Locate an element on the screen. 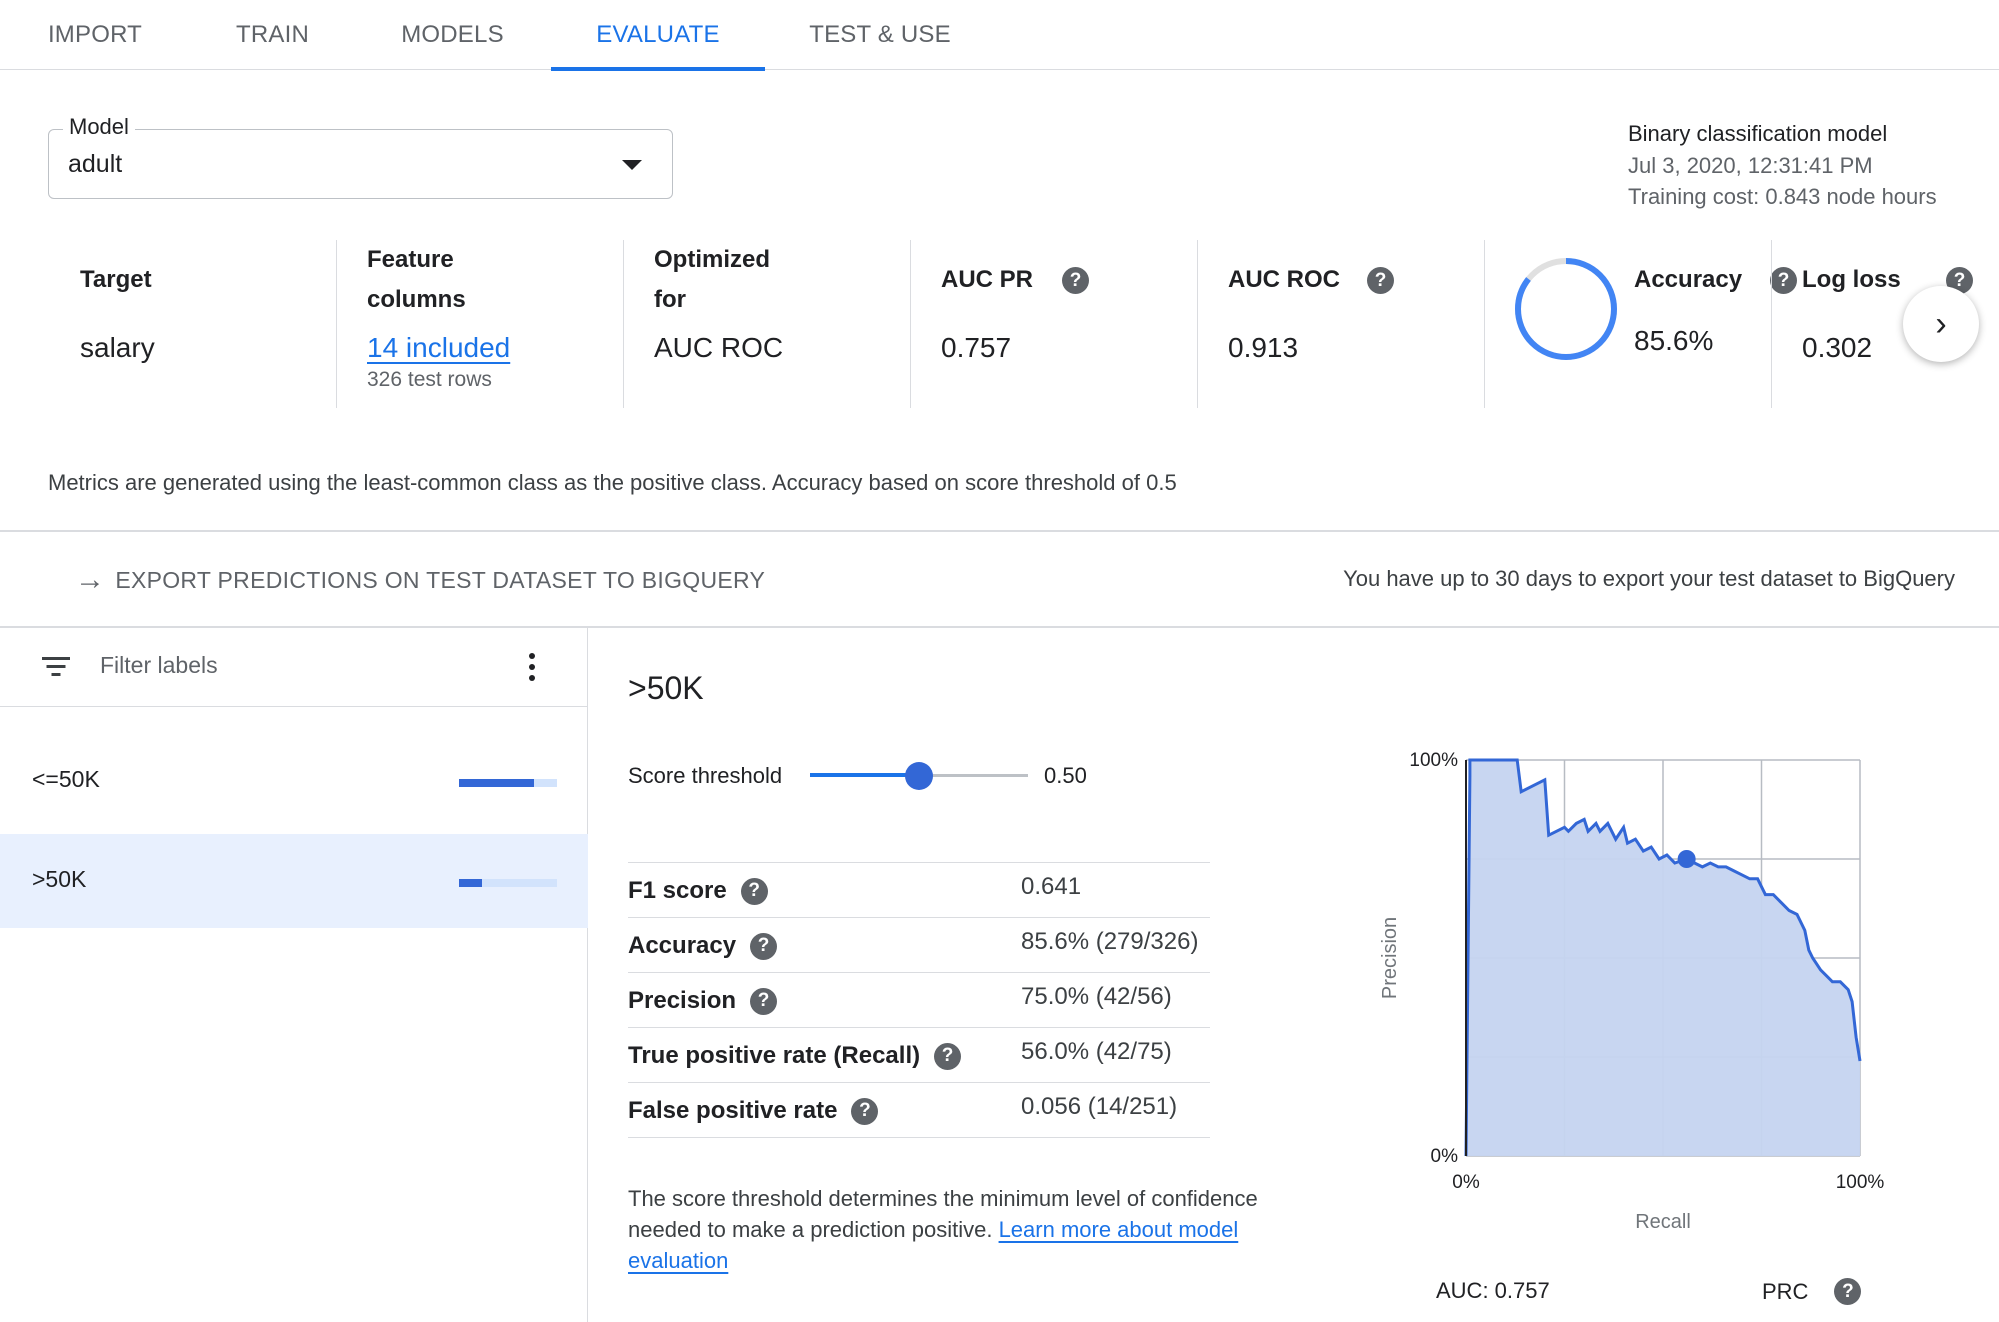  x-tick-label: 0% is located at coordinates (1466, 1182).